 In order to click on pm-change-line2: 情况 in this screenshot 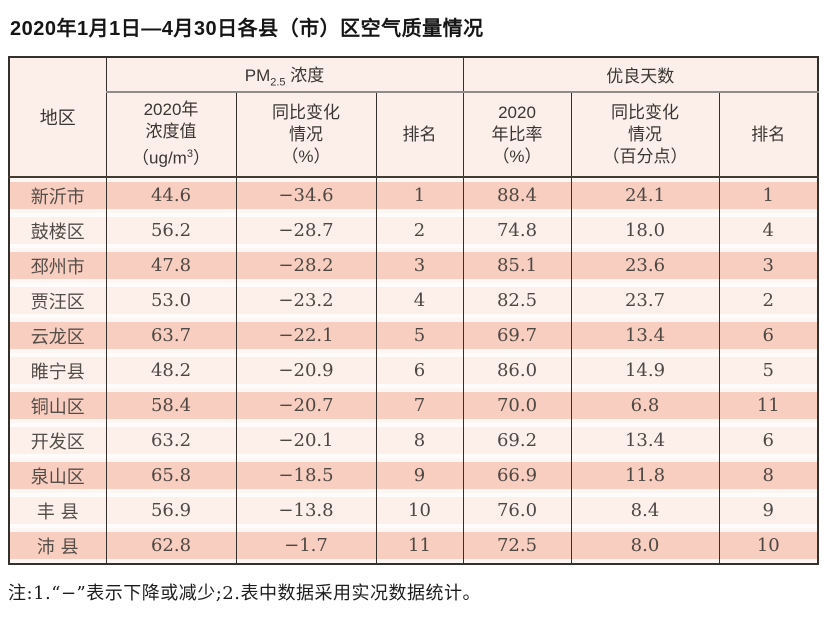, I will do `click(306, 134)`.